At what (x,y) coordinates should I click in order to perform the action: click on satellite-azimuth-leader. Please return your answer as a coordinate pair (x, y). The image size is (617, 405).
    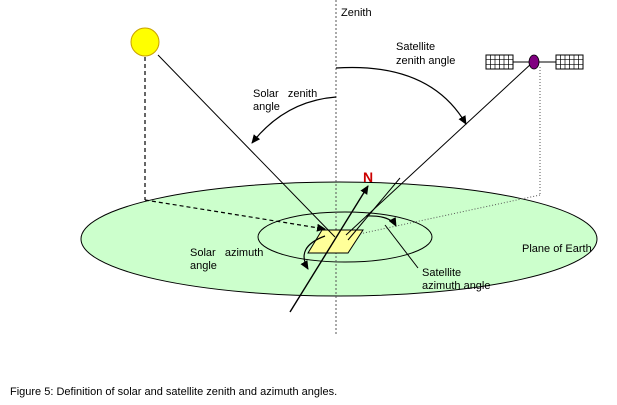
    Looking at the image, I should click on (401, 246).